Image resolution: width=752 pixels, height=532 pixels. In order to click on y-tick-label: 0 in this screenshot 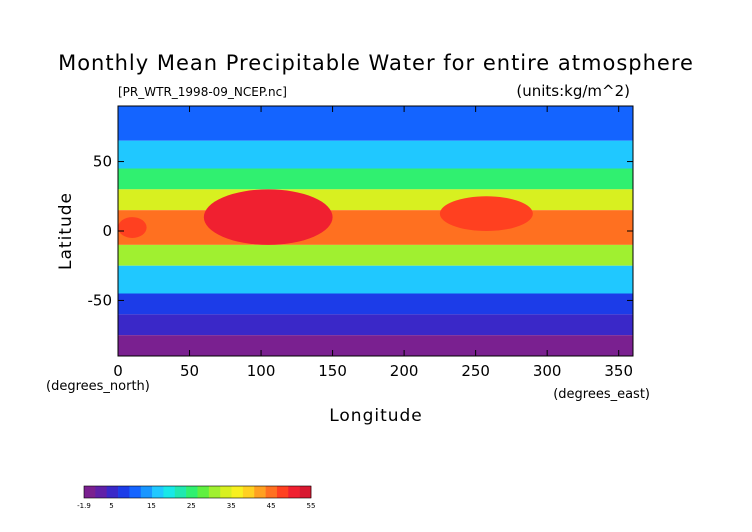, I will do `click(107, 231)`.